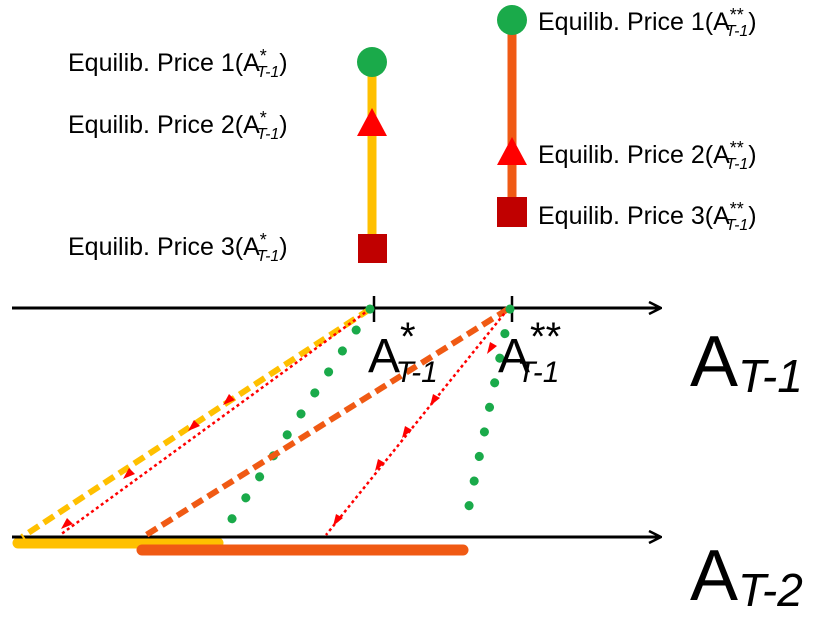  Describe the element at coordinates (372, 62) in the screenshot. I see `price1-marker-circle` at that location.